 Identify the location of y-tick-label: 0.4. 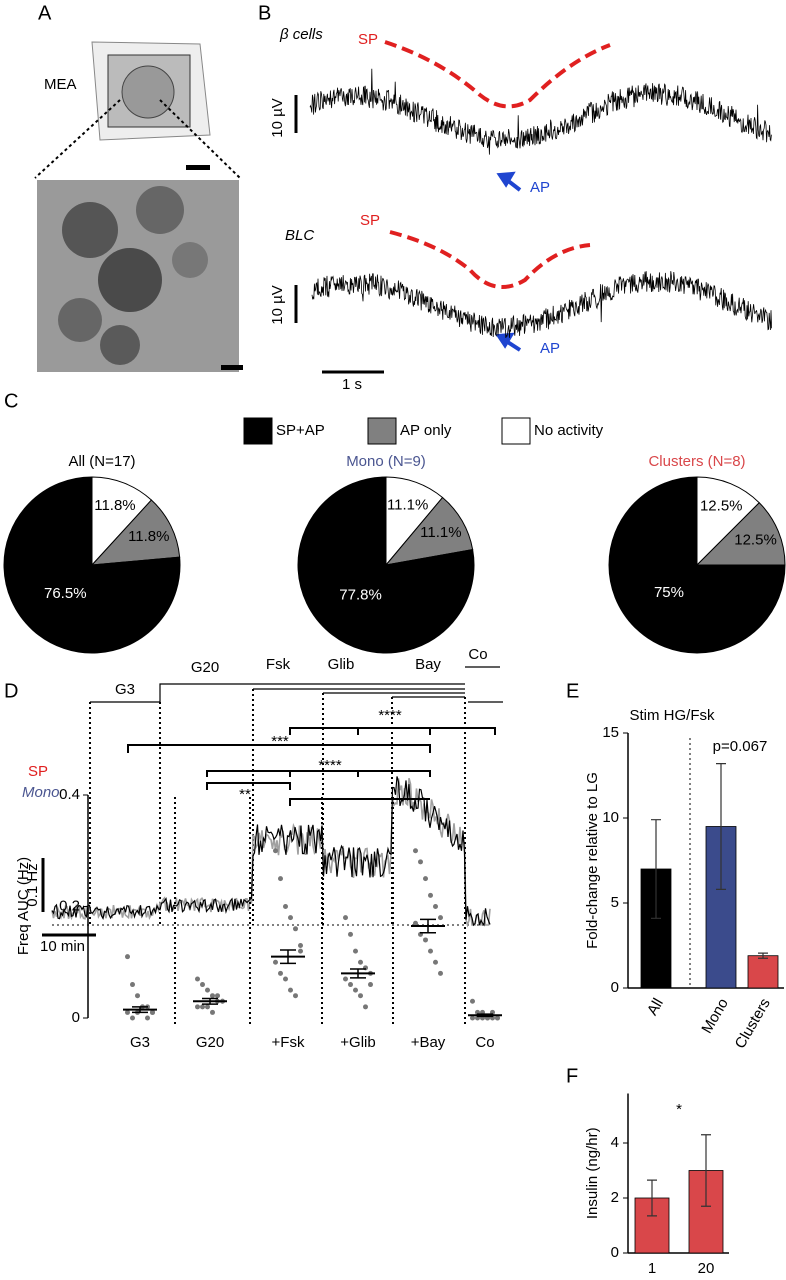
(69, 794).